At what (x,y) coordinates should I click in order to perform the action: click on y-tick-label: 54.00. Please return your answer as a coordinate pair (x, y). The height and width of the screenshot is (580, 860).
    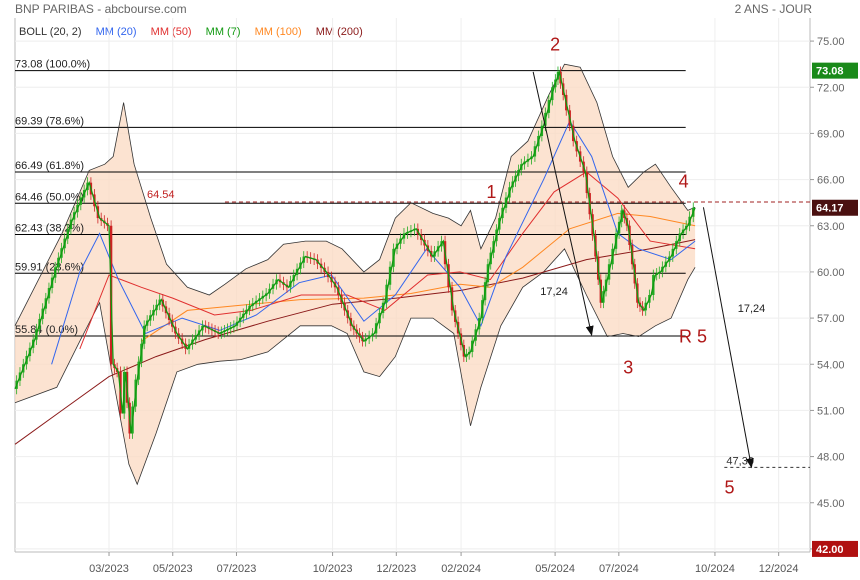
    Looking at the image, I should click on (831, 365).